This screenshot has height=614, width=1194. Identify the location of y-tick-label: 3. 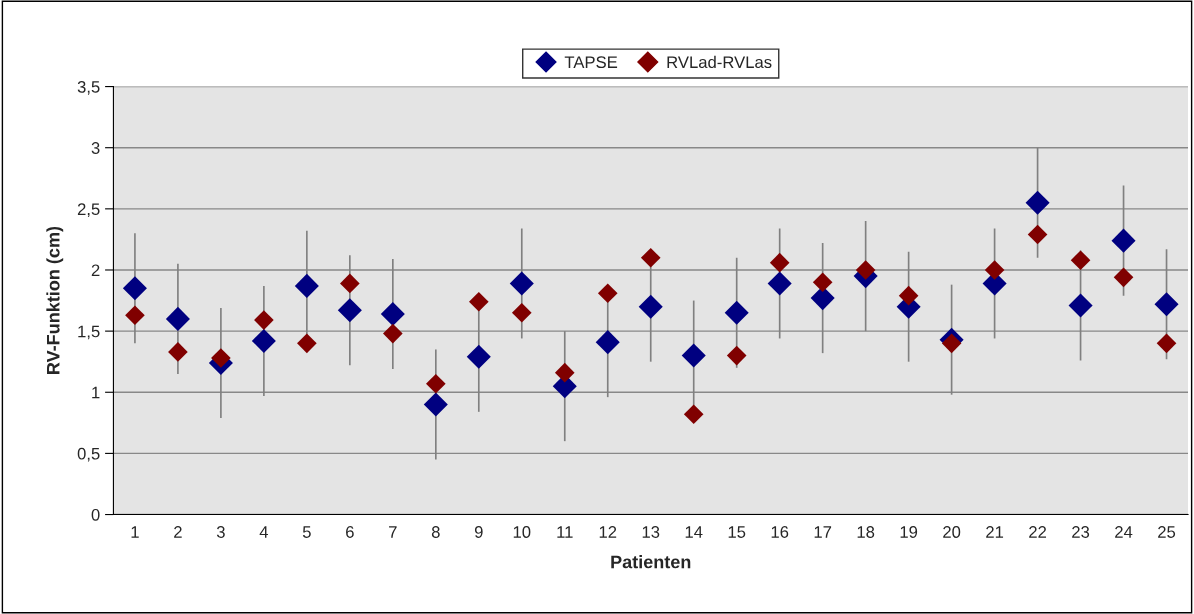
(95, 148).